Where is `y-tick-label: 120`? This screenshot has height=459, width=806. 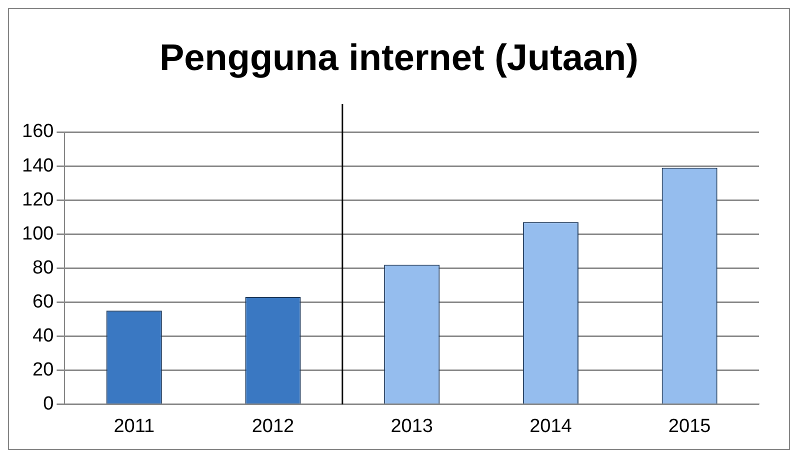 y-tick-label: 120 is located at coordinates (38, 199).